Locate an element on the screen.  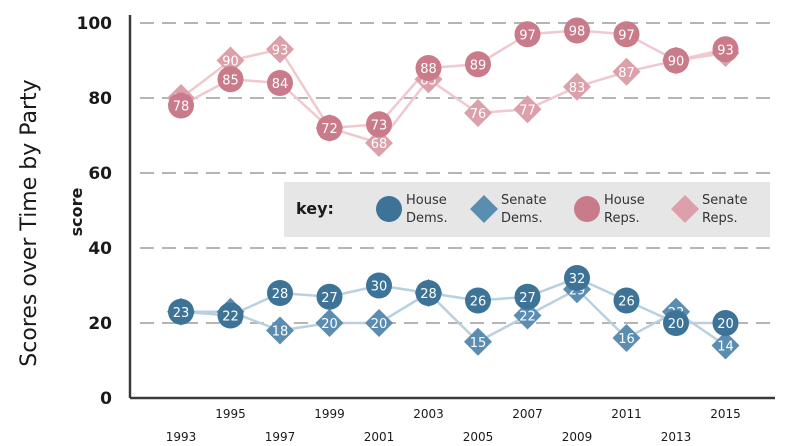
y-tick-label: 20 is located at coordinates (100, 324).